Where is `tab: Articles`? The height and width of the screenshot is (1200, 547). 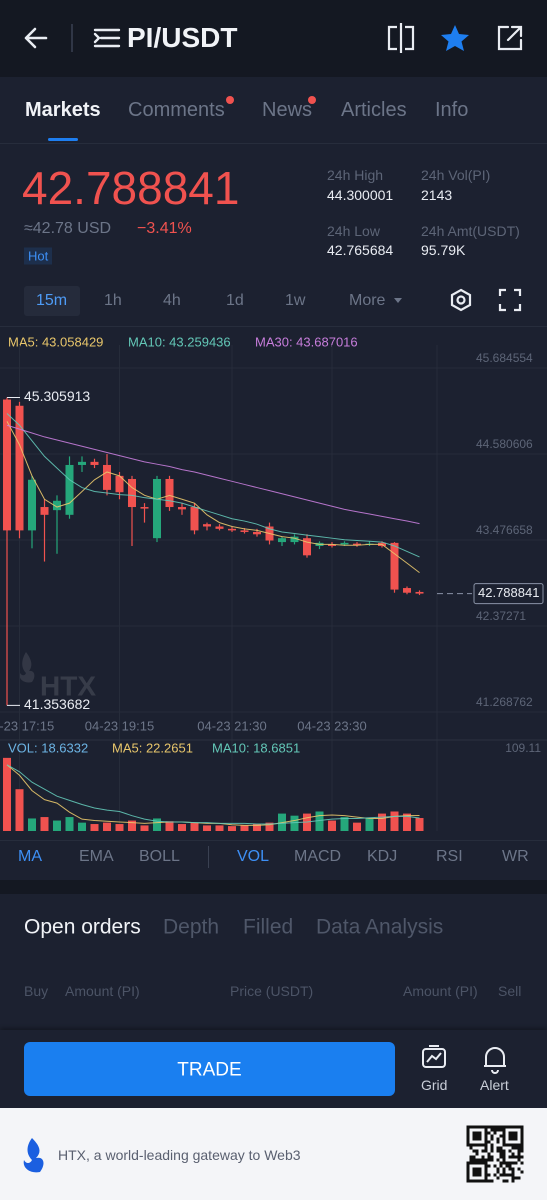
tab: Articles is located at coordinates (374, 110).